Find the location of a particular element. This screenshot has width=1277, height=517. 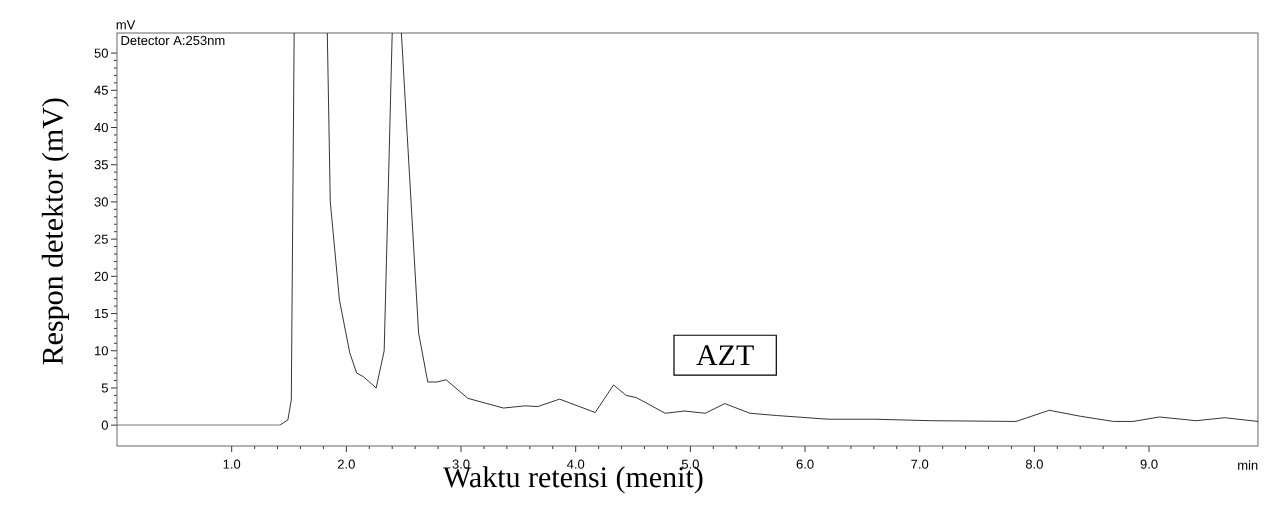

y-tick-label: 50 is located at coordinates (101, 53).